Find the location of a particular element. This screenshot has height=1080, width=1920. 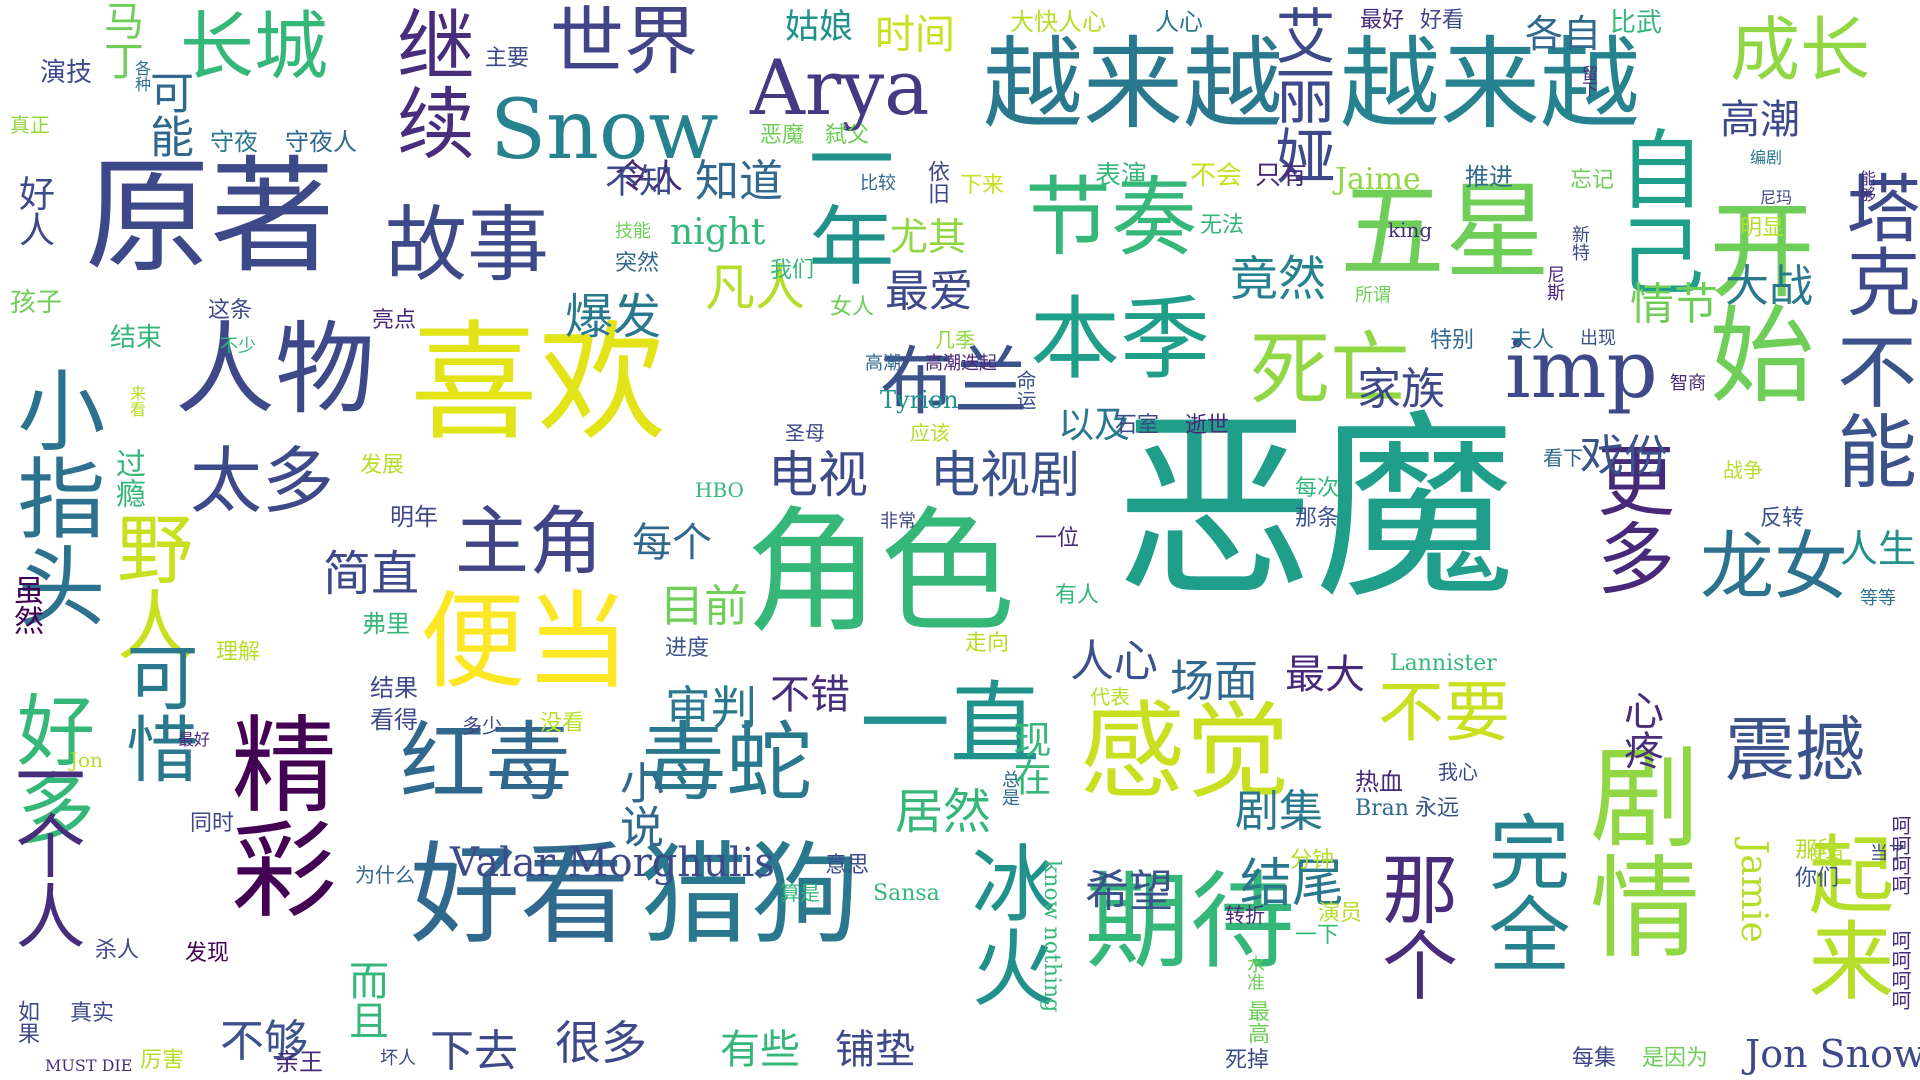

word-jingran: 竟然 is located at coordinates (1278, 279).